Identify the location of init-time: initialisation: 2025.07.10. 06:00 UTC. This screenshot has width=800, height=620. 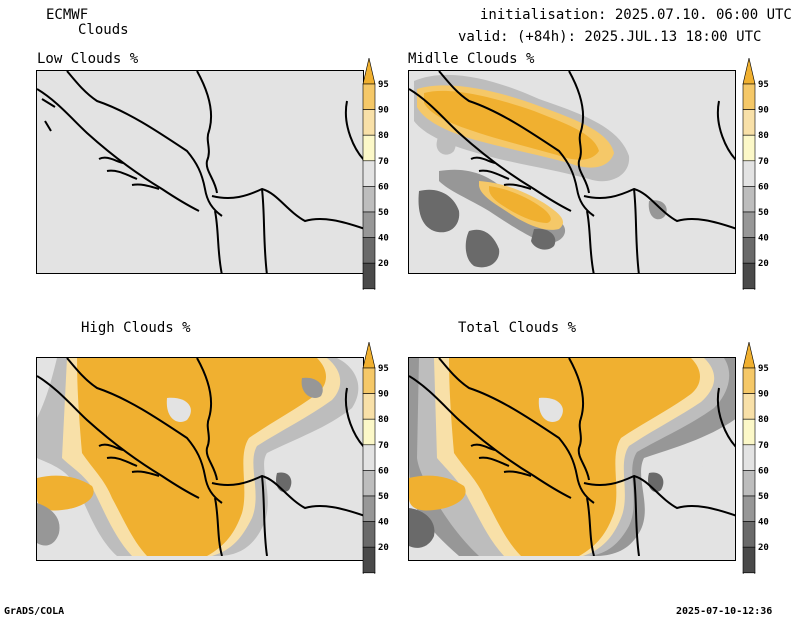
(636, 15).